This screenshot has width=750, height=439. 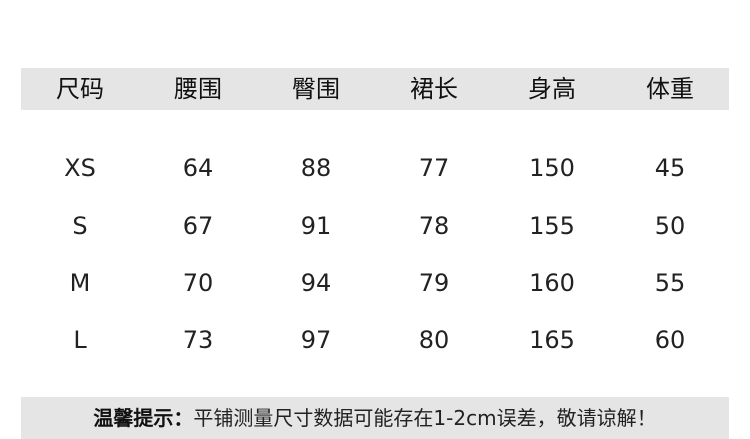 I want to click on table-header-bar, so click(x=375, y=89).